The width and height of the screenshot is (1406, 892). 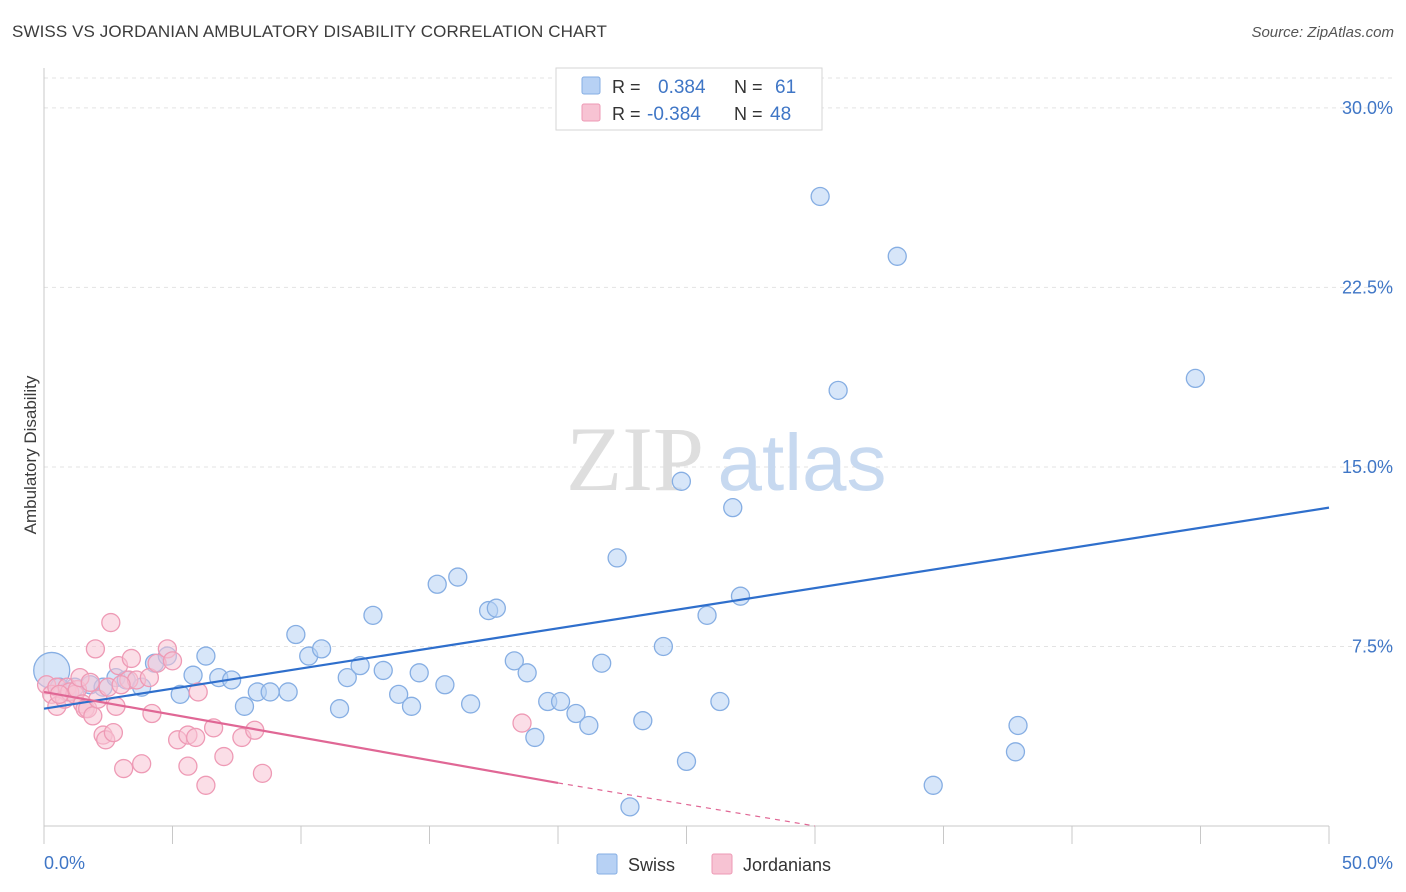 I want to click on legend-r-value-jordanians: -0.384, so click(x=674, y=114).